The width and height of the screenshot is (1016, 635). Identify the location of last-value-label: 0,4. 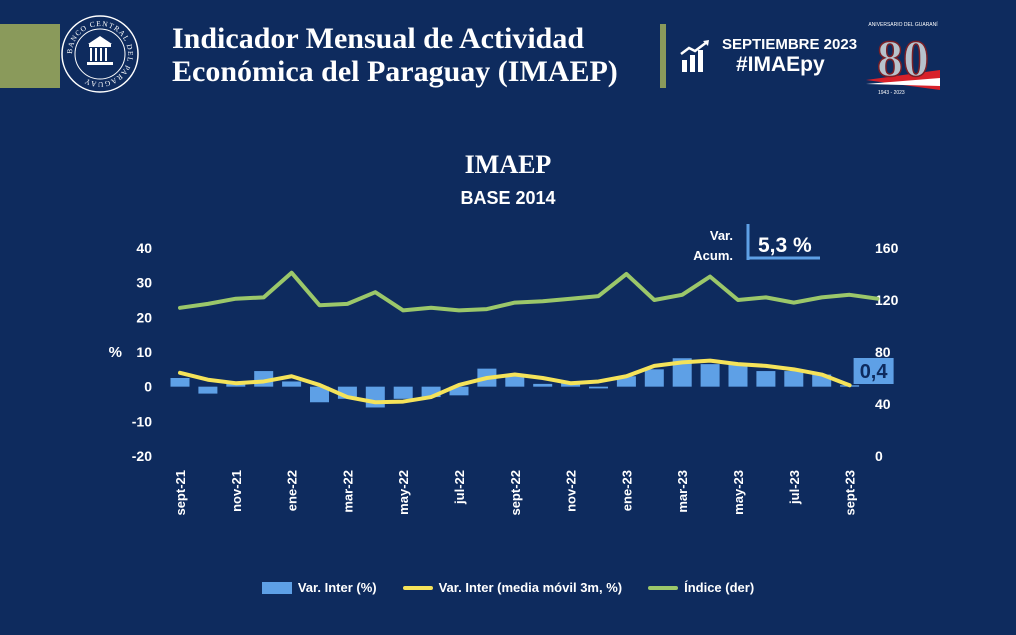
(874, 372).